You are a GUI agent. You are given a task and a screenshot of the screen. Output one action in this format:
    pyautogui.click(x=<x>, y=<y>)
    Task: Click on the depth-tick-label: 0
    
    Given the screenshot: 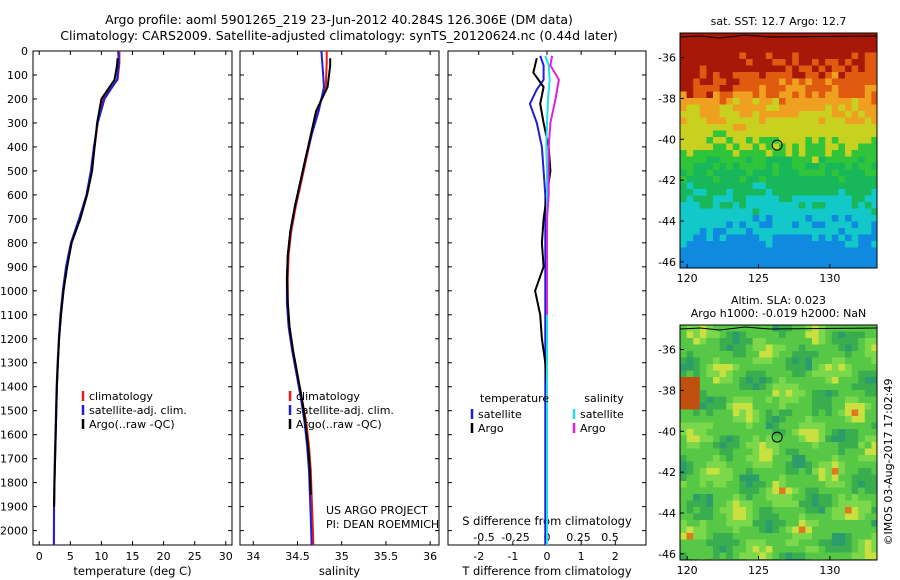 What is the action you would take?
    pyautogui.click(x=24, y=51)
    